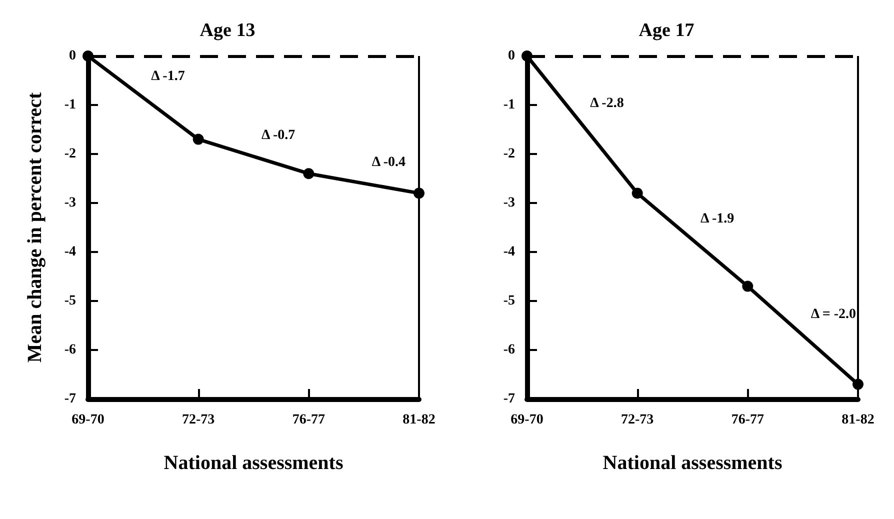 Image resolution: width=894 pixels, height=519 pixels. Describe the element at coordinates (607, 104) in the screenshot. I see `annotation: Δ -2.8` at that location.